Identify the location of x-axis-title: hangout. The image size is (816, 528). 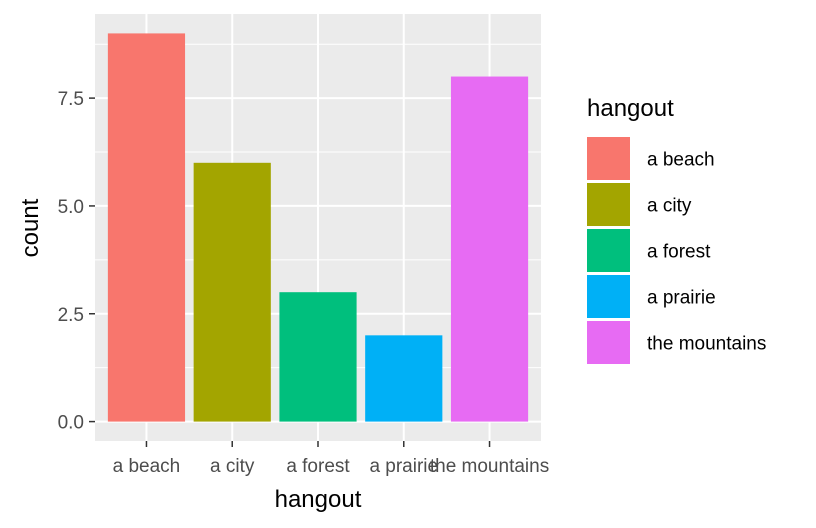
(318, 499).